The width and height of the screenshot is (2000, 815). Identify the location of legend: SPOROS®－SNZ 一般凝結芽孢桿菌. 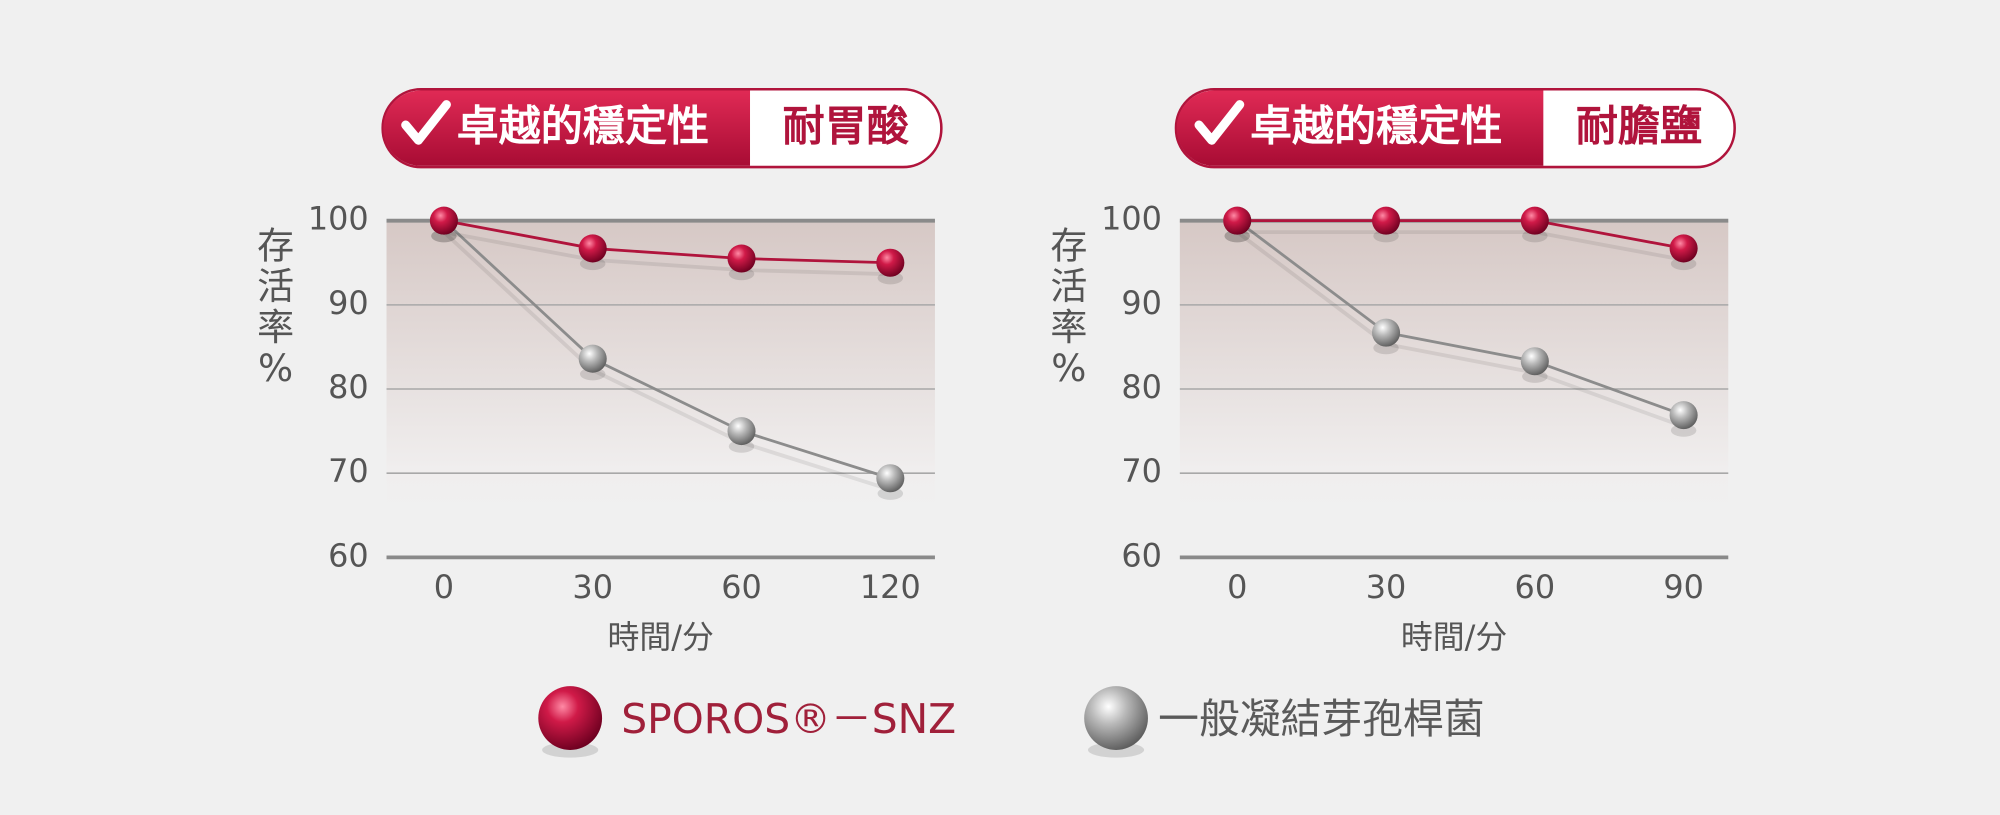
(1011, 722).